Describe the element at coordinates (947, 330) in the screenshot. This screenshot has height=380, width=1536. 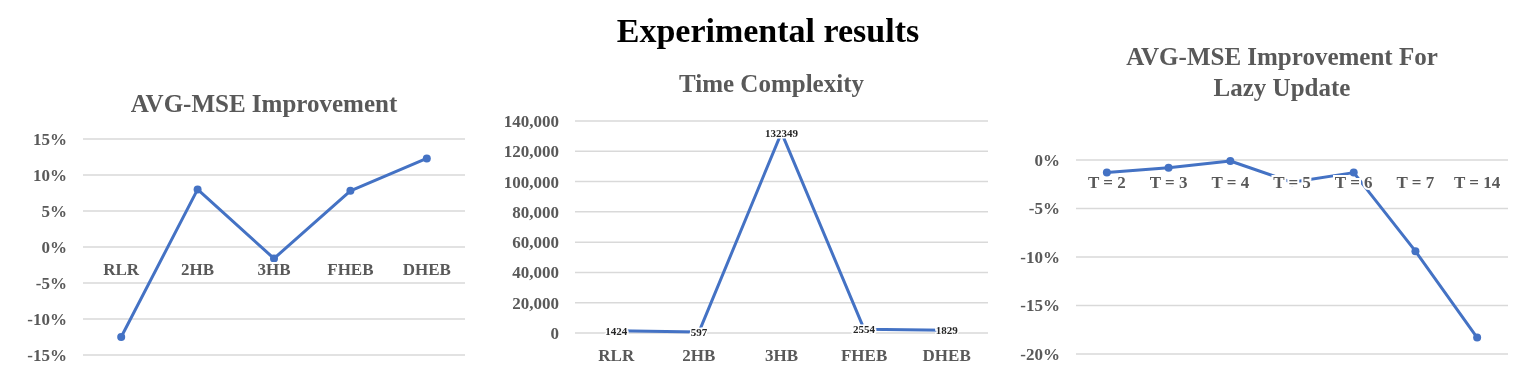
I see `data-label: 1829` at that location.